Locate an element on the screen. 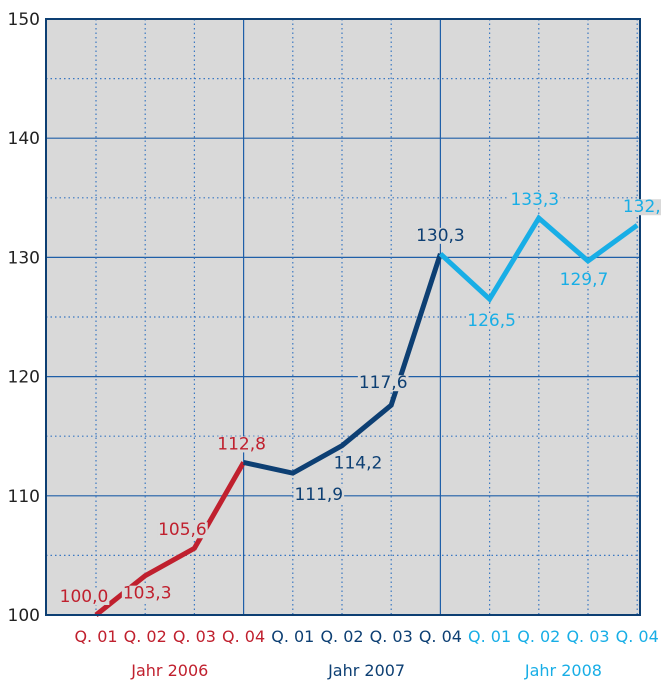 The height and width of the screenshot is (688, 661). year-group-label: Jahr 2007 is located at coordinates (366, 670).